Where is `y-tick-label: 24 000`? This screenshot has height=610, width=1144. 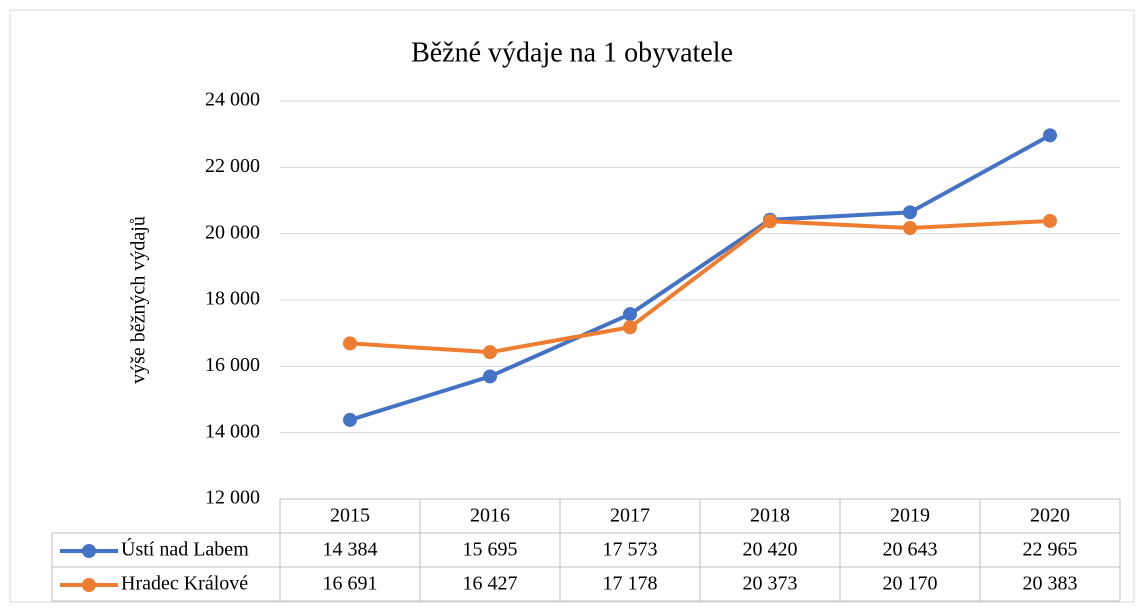
y-tick-label: 24 000 is located at coordinates (232, 100).